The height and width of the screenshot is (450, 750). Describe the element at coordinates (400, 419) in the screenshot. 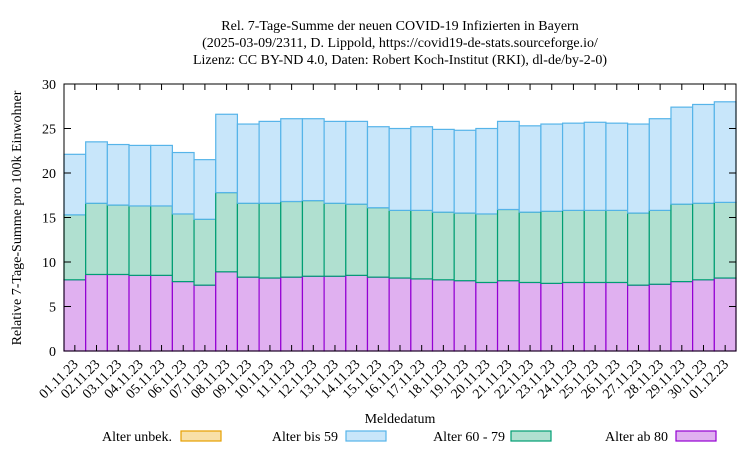

I see `x-axis-label: Meldedatum` at that location.